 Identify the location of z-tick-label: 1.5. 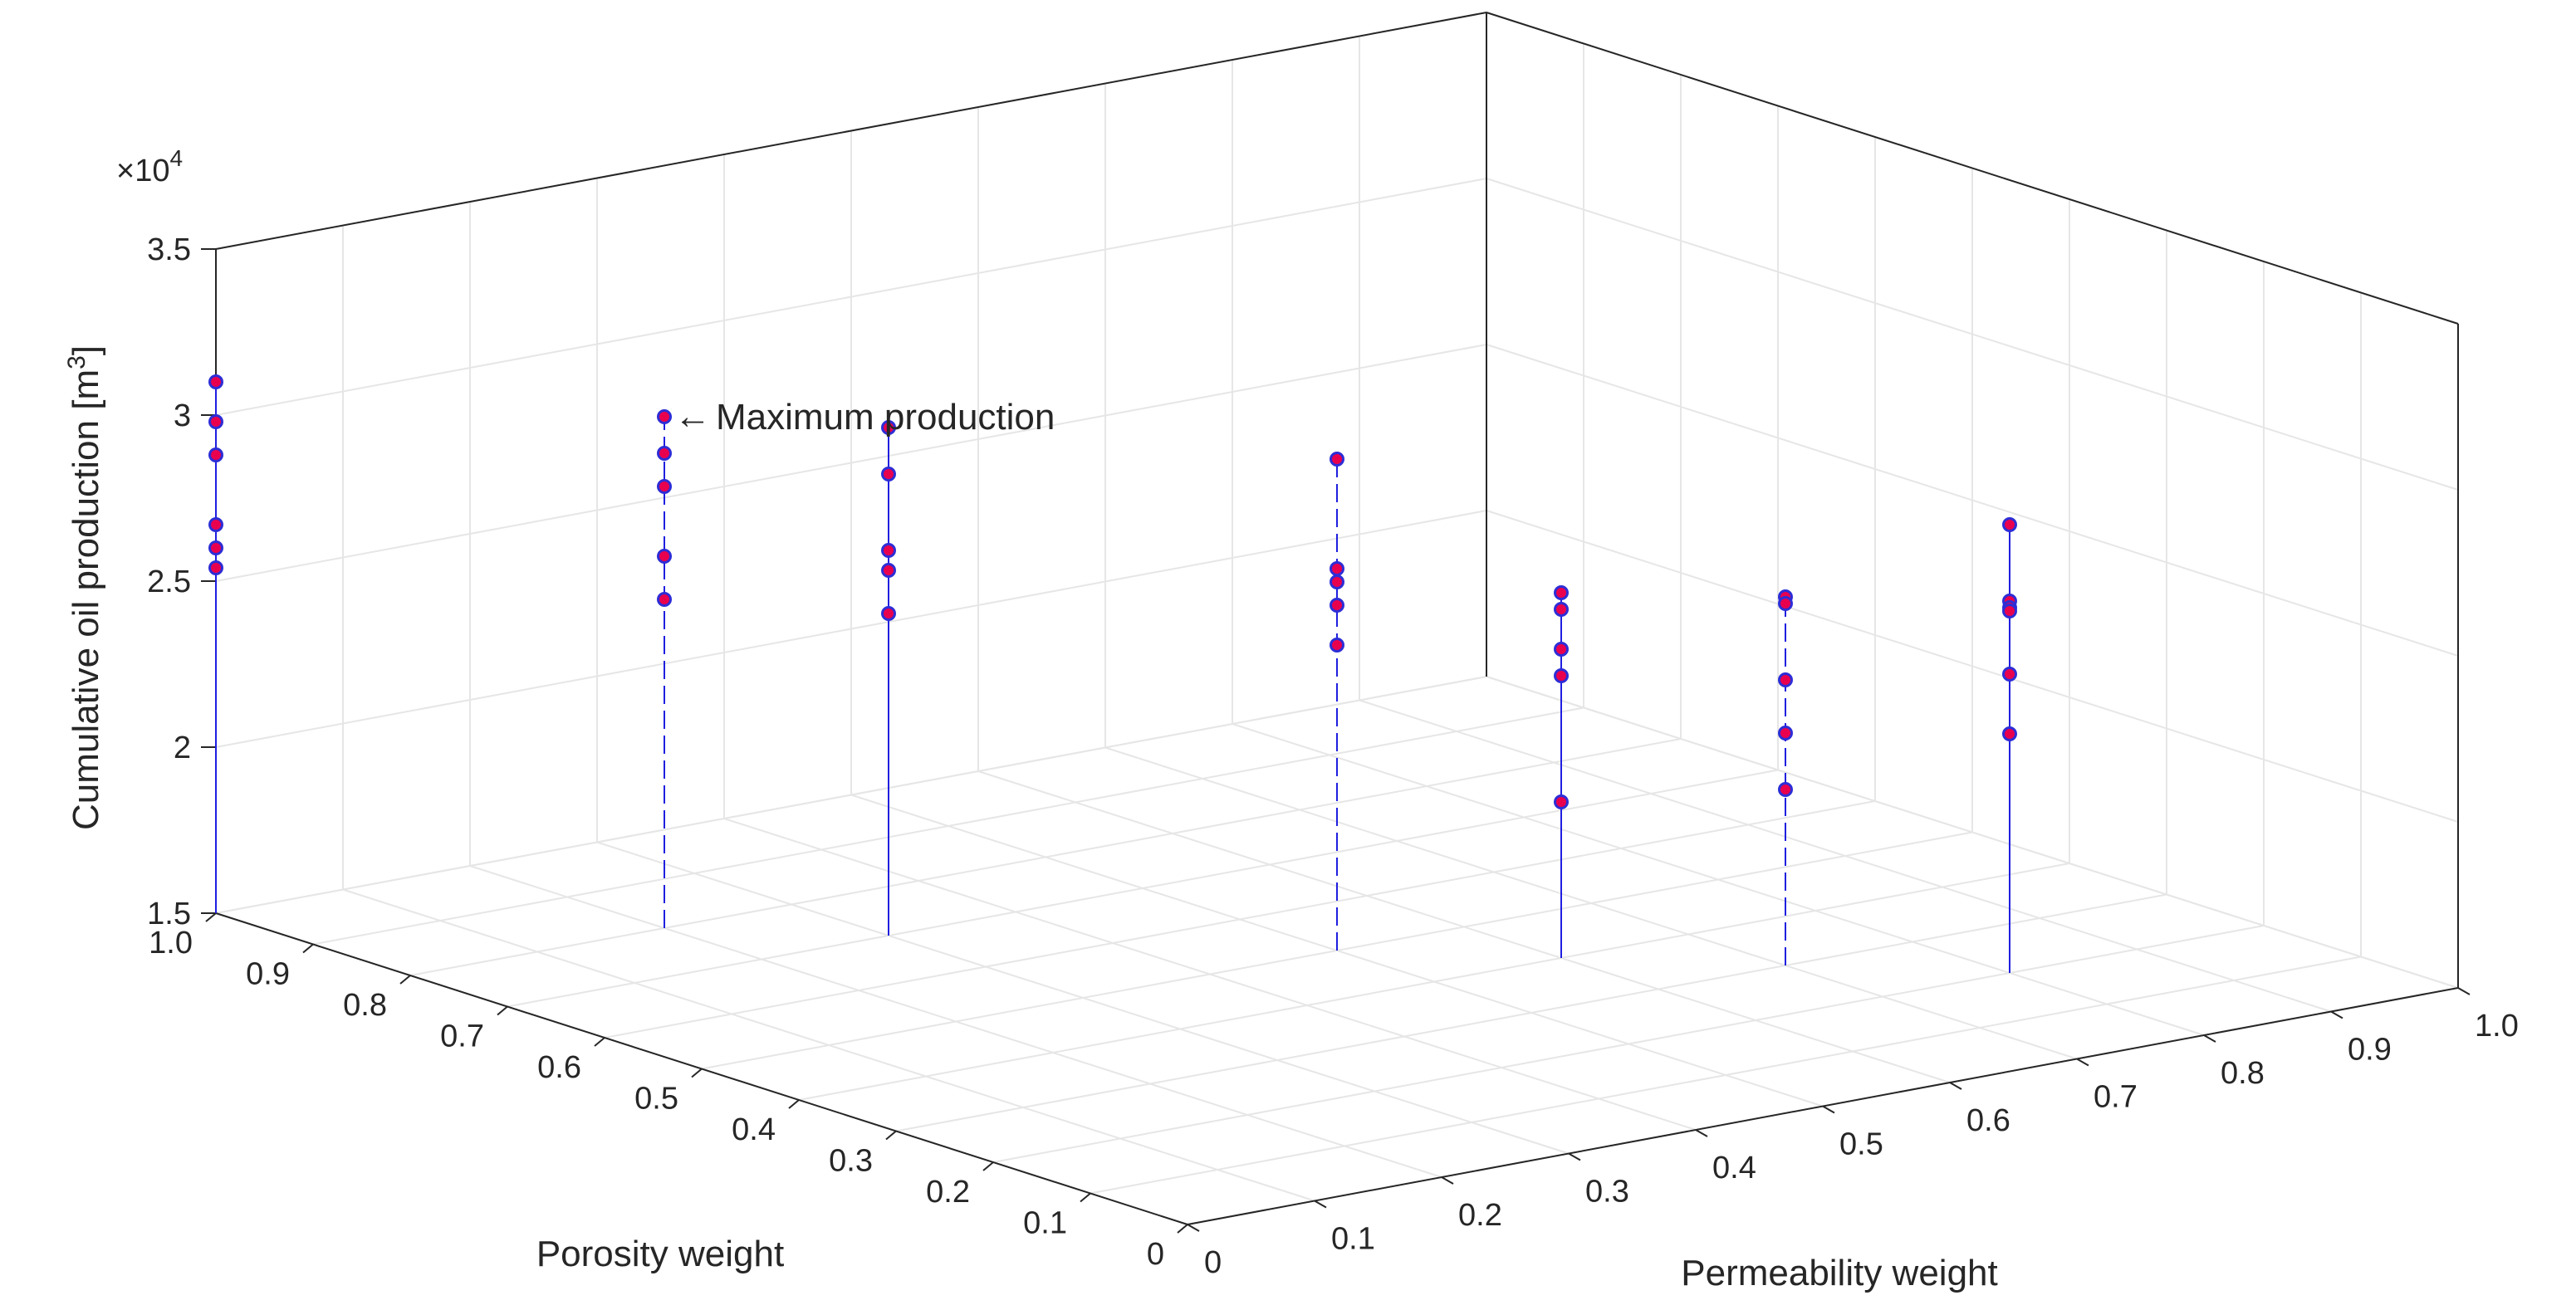
(169, 914).